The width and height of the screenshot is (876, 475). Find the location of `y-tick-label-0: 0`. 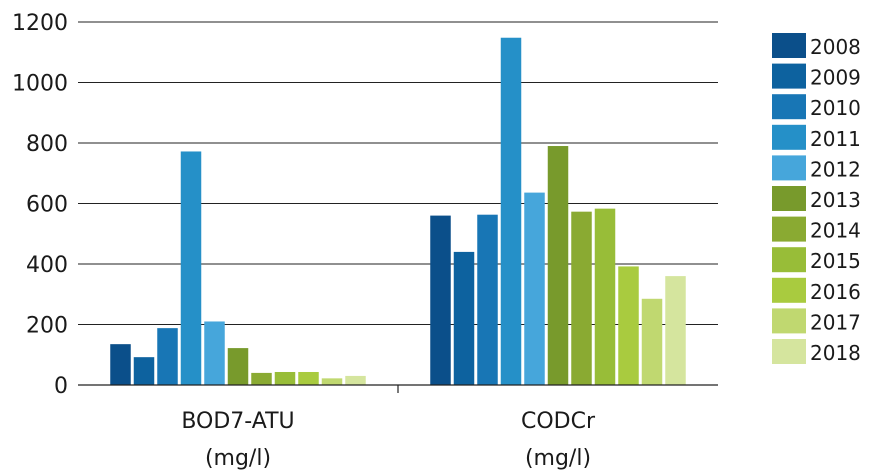

y-tick-label-0: 0 is located at coordinates (61, 386).